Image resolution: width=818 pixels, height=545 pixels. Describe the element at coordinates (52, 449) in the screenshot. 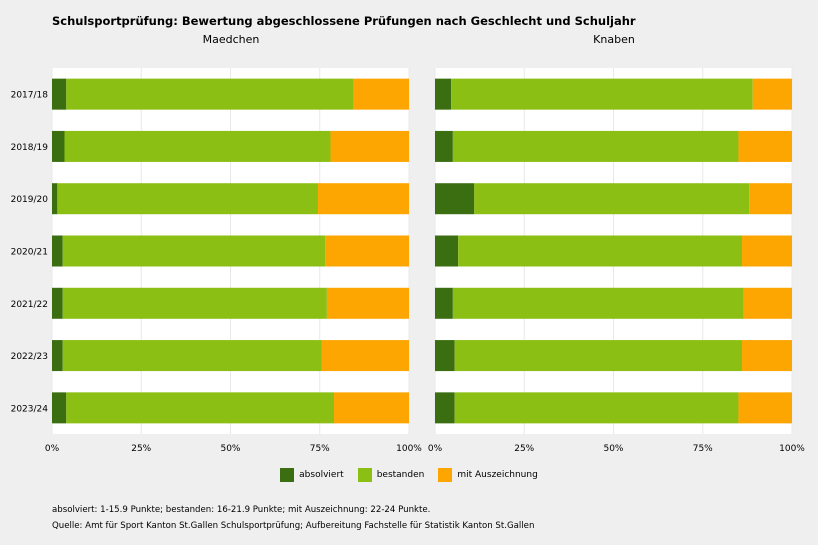

I see `x-tick-label-maedchen: 0%` at that location.